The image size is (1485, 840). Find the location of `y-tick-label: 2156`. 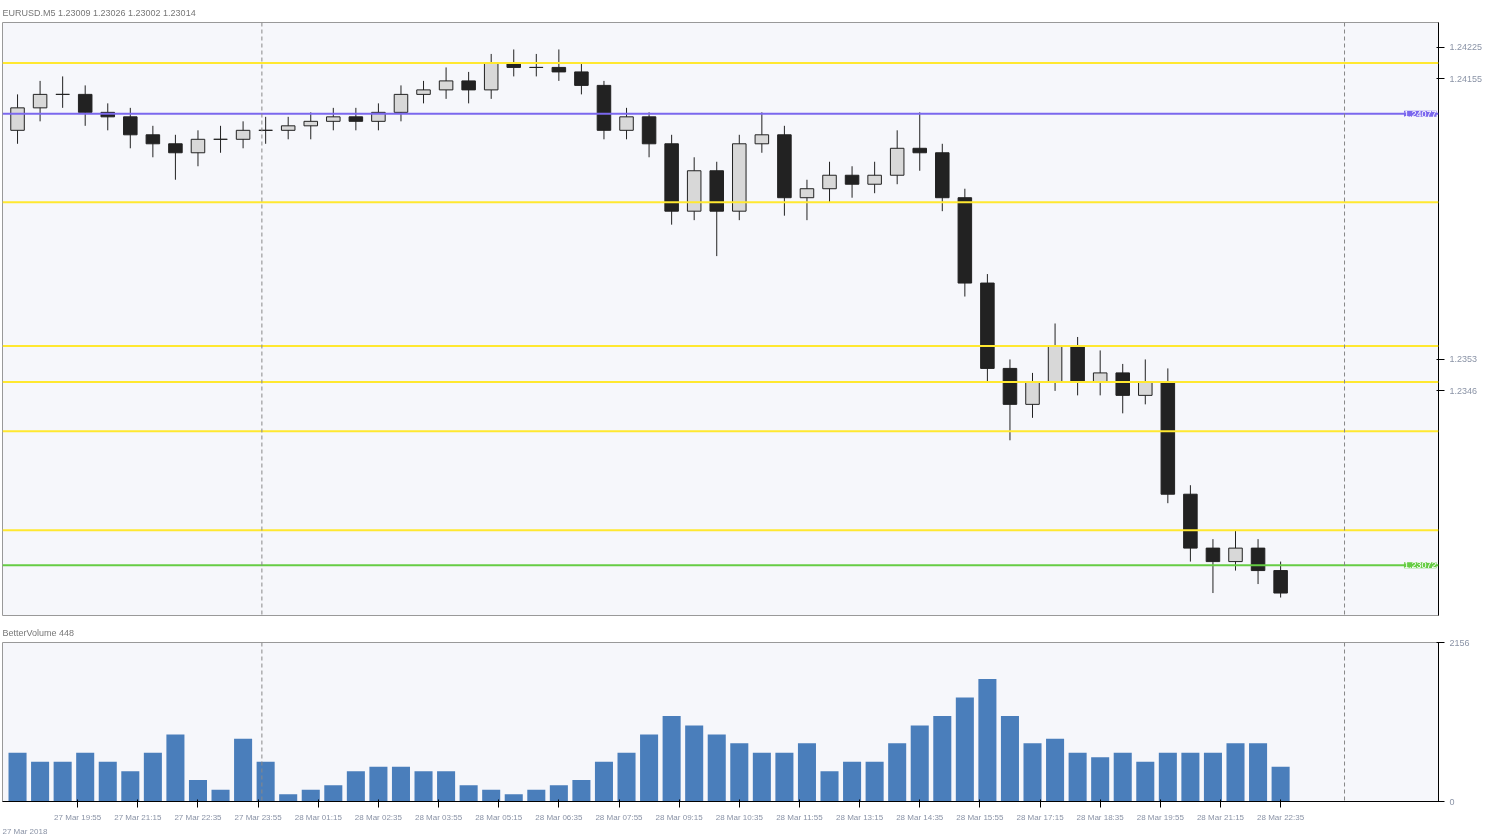

y-tick-label: 2156 is located at coordinates (1459, 642).